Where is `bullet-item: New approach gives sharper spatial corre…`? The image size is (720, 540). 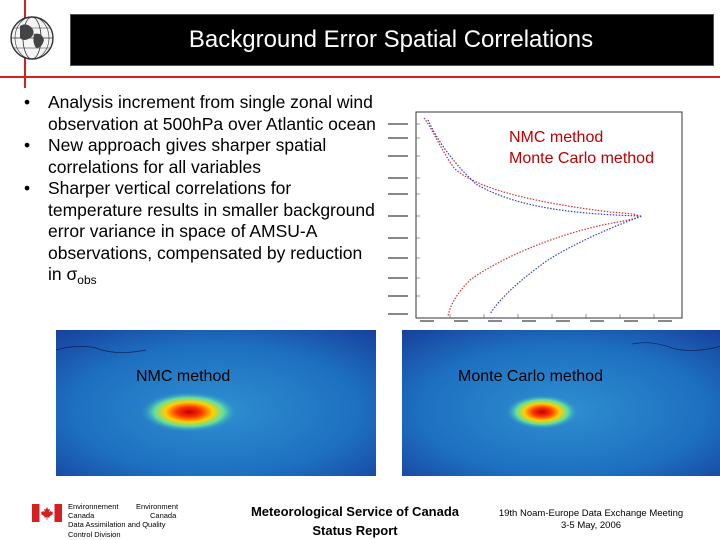 bullet-item: New approach gives sharper spatial corre… is located at coordinates (199, 156).